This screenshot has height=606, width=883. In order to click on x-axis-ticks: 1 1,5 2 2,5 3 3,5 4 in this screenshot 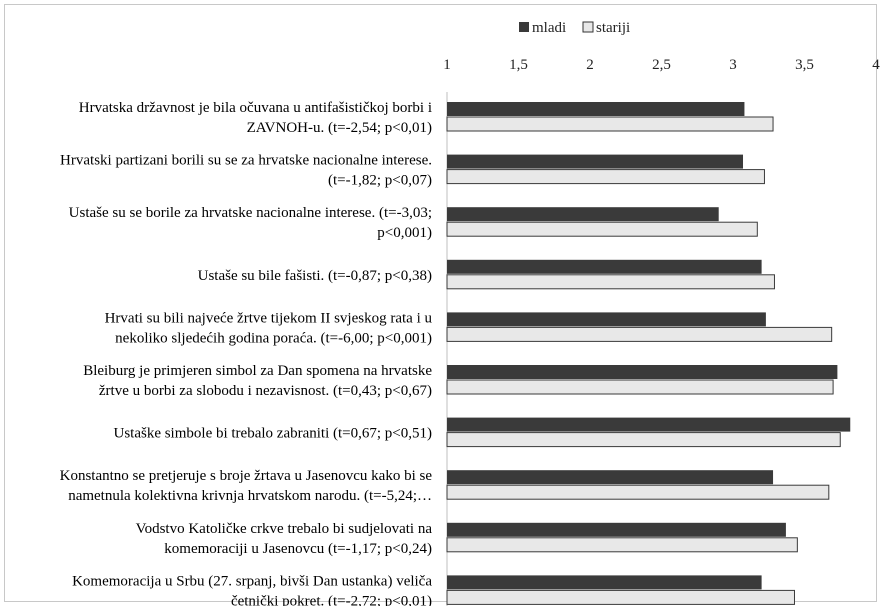, I will do `click(661, 65)`.